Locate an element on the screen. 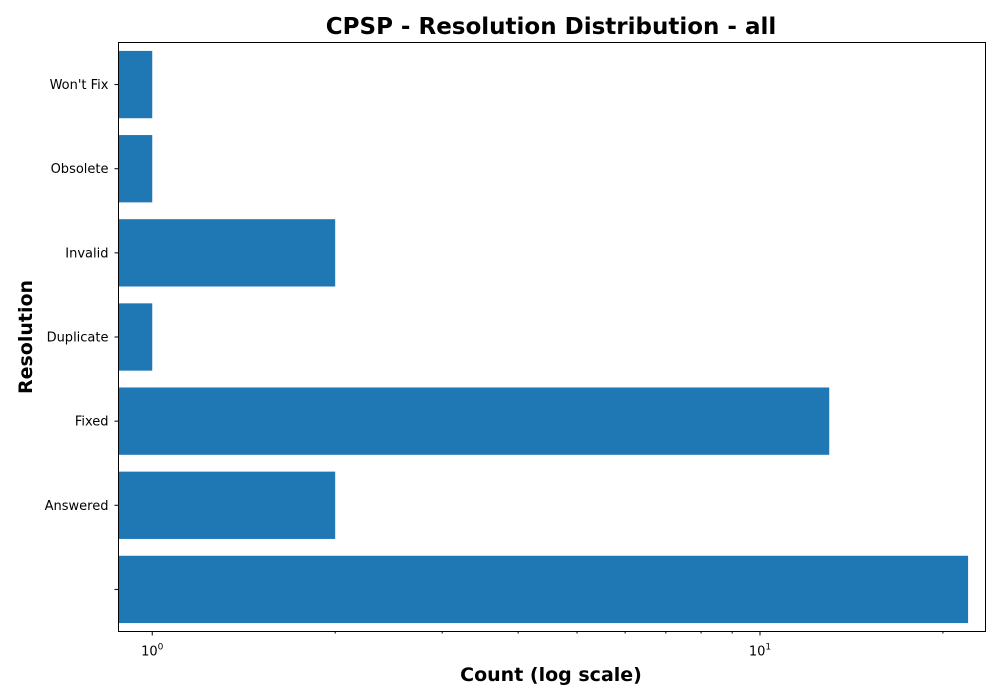  chart-title: CPSP - Resolution Distribution - all is located at coordinates (551, 27).